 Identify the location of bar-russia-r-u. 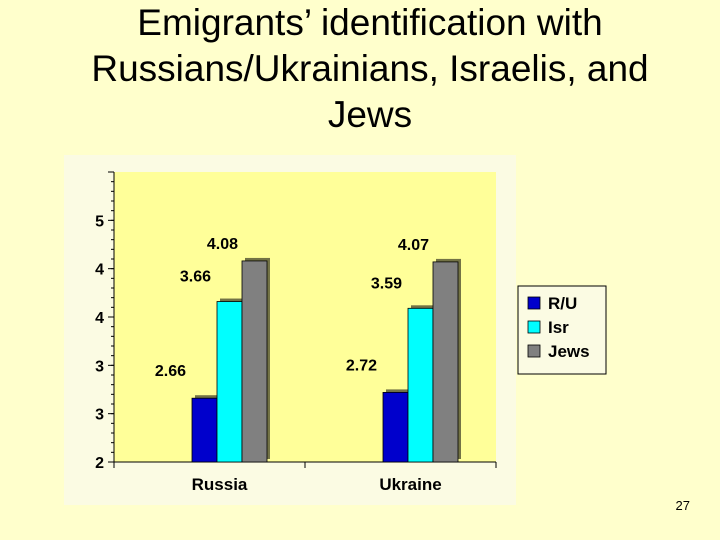
(204, 430).